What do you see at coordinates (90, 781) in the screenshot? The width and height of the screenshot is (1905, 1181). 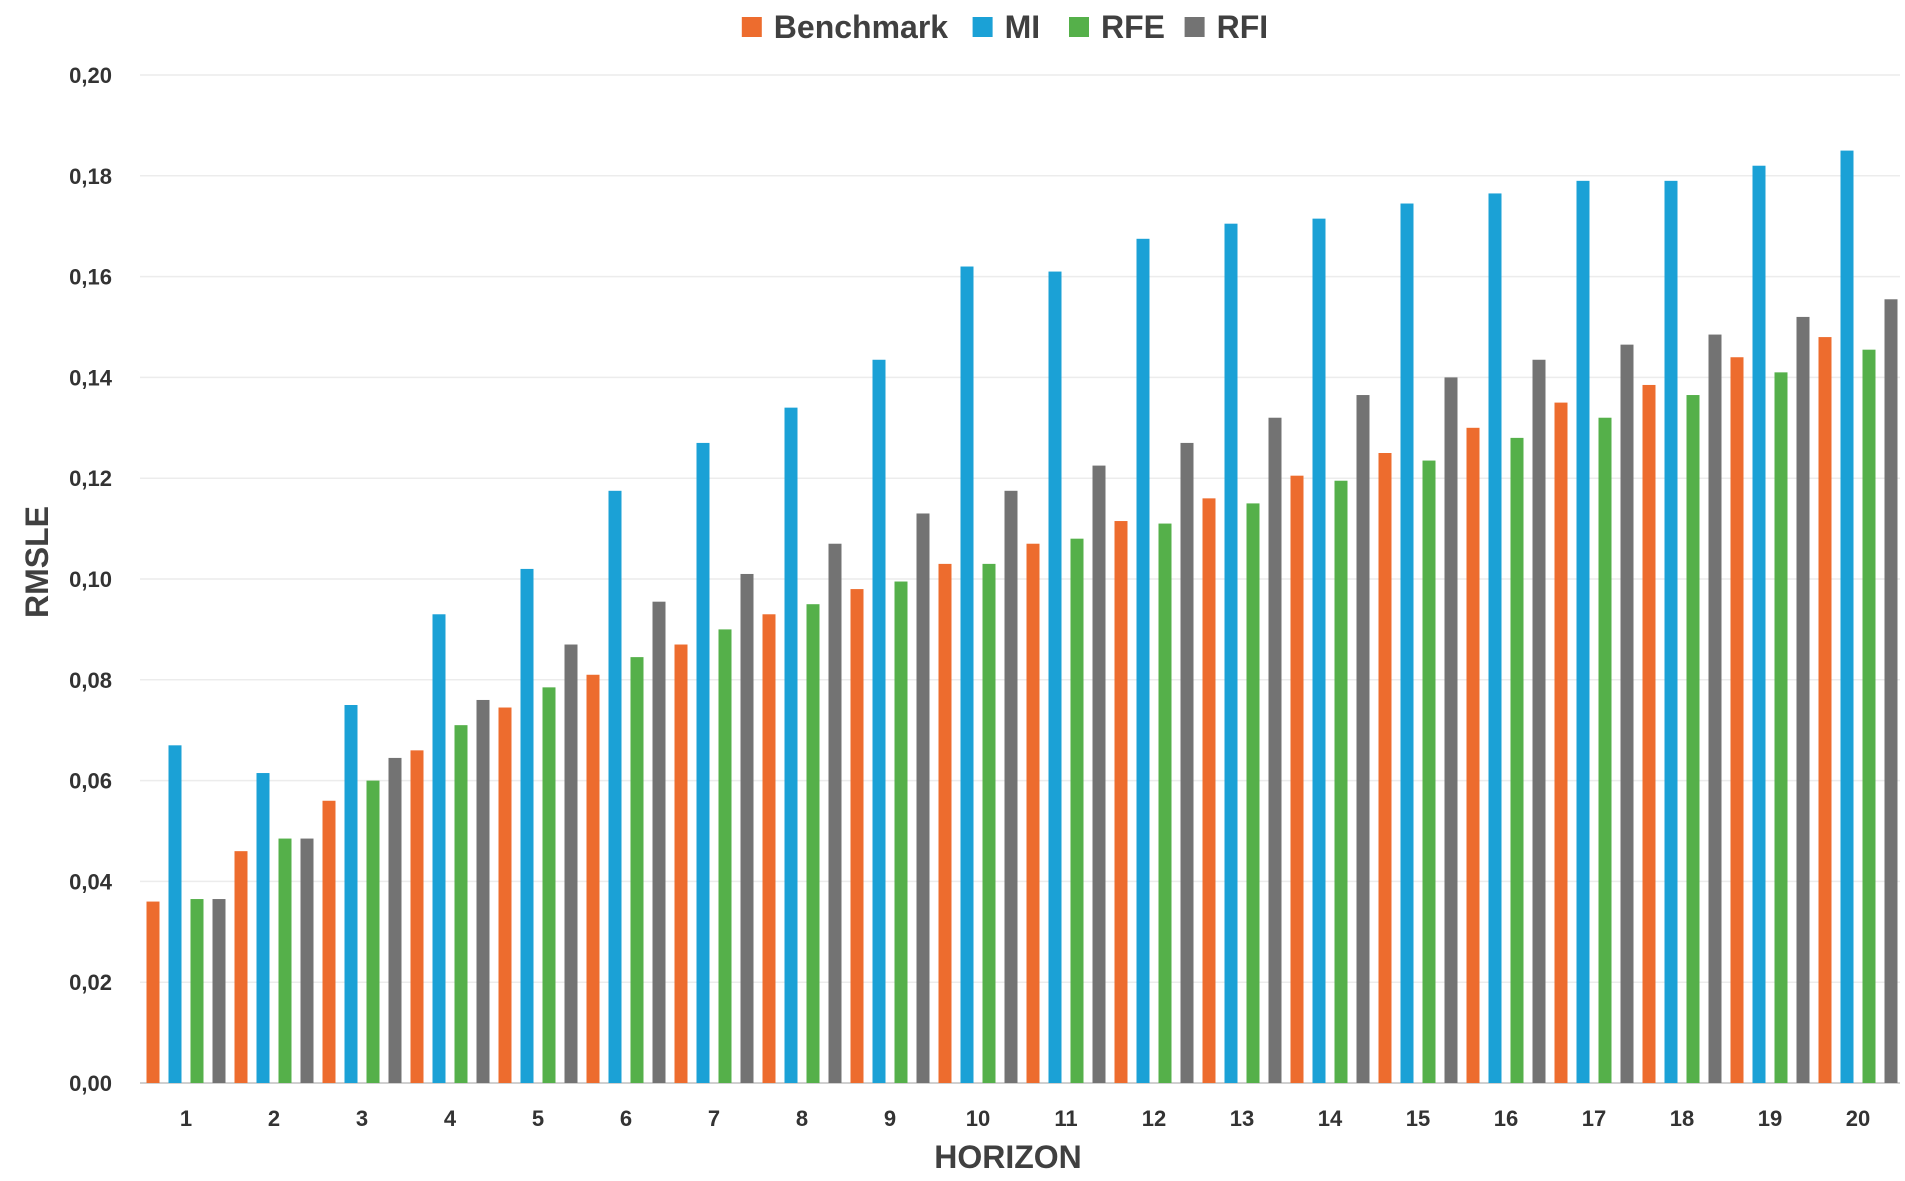 I see `y-tick-label: 0,06` at bounding box center [90, 781].